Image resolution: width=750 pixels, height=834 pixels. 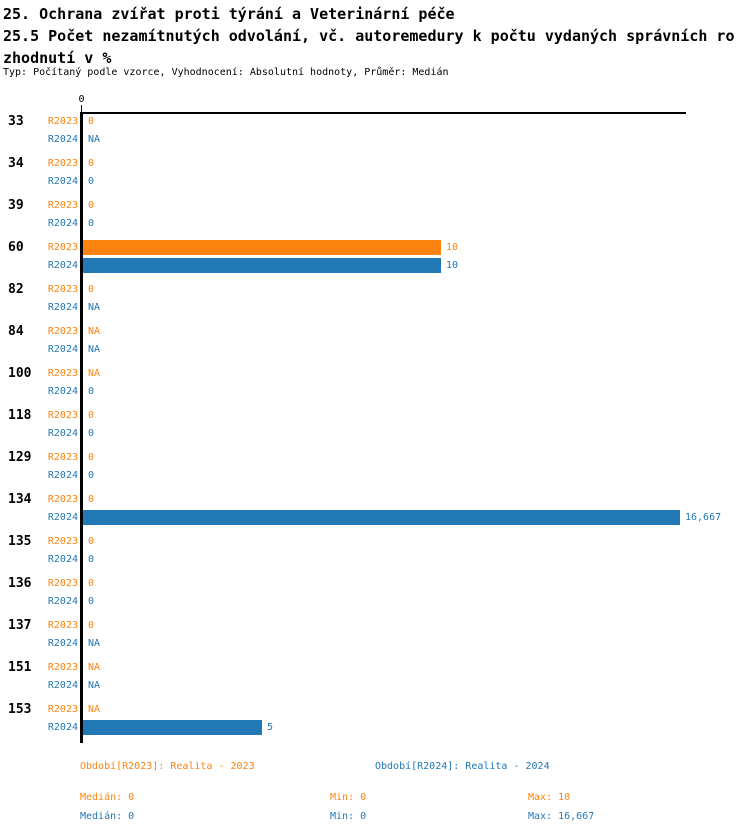 What do you see at coordinates (452, 247) in the screenshot?
I see `value-label-r2023-60: 10` at bounding box center [452, 247].